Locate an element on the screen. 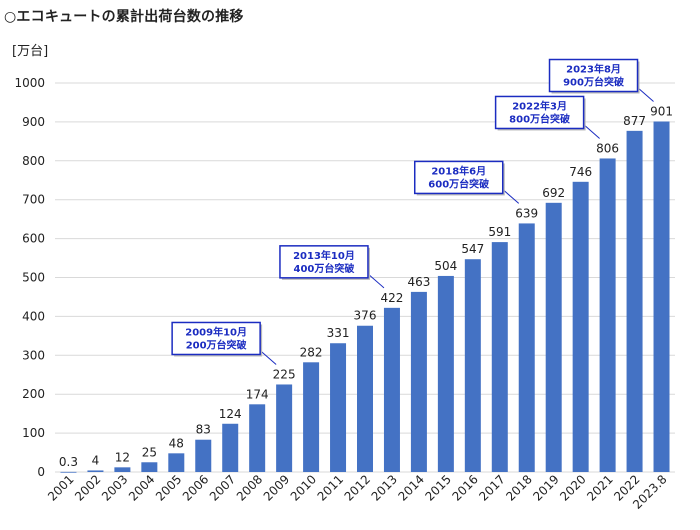  data-label: 901 is located at coordinates (661, 112).